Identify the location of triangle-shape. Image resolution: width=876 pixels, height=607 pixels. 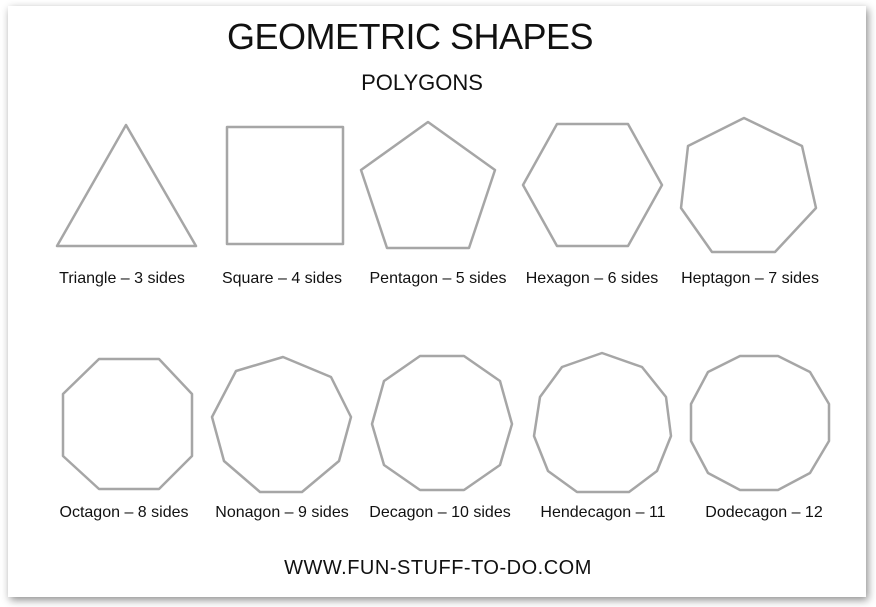
(126, 185).